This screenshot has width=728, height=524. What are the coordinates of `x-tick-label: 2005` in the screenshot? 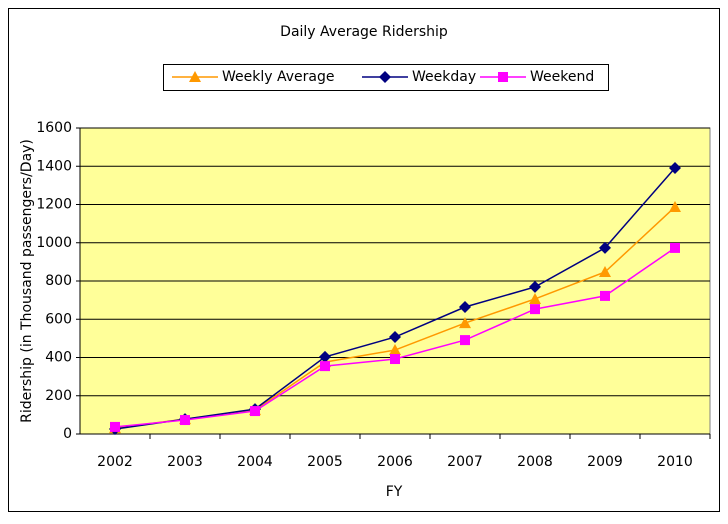 It's located at (325, 462).